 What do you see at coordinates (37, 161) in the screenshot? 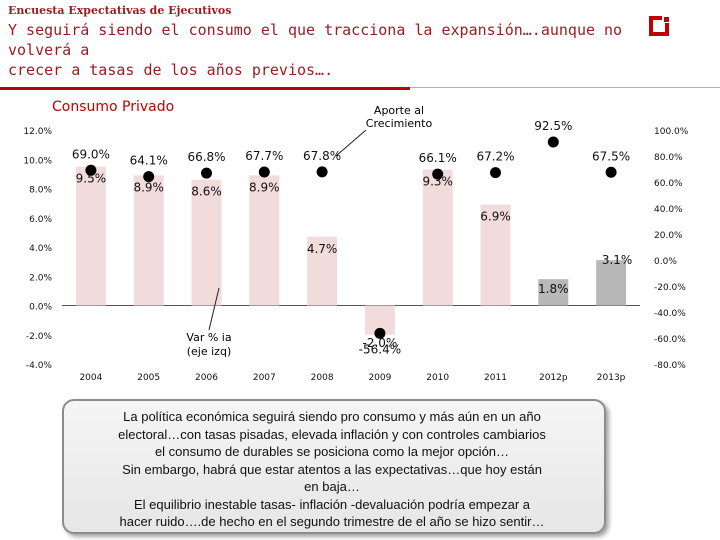
I see `left-tick-label: 10.0%` at bounding box center [37, 161].